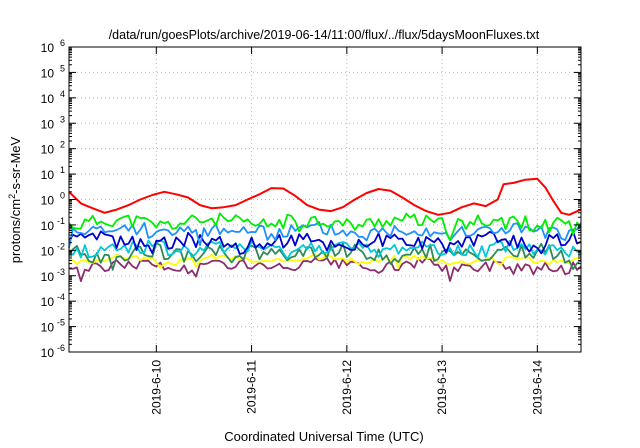 The width and height of the screenshot is (640, 448). What do you see at coordinates (12, 196) in the screenshot?
I see `y-axis-title-sup: 2` at bounding box center [12, 196].